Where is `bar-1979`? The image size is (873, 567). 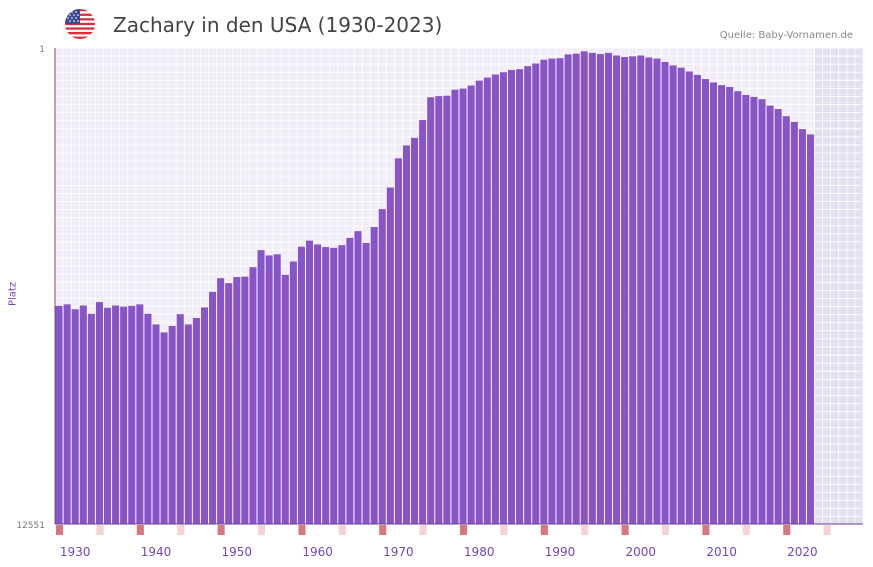
bar-1979 is located at coordinates (471, 304).